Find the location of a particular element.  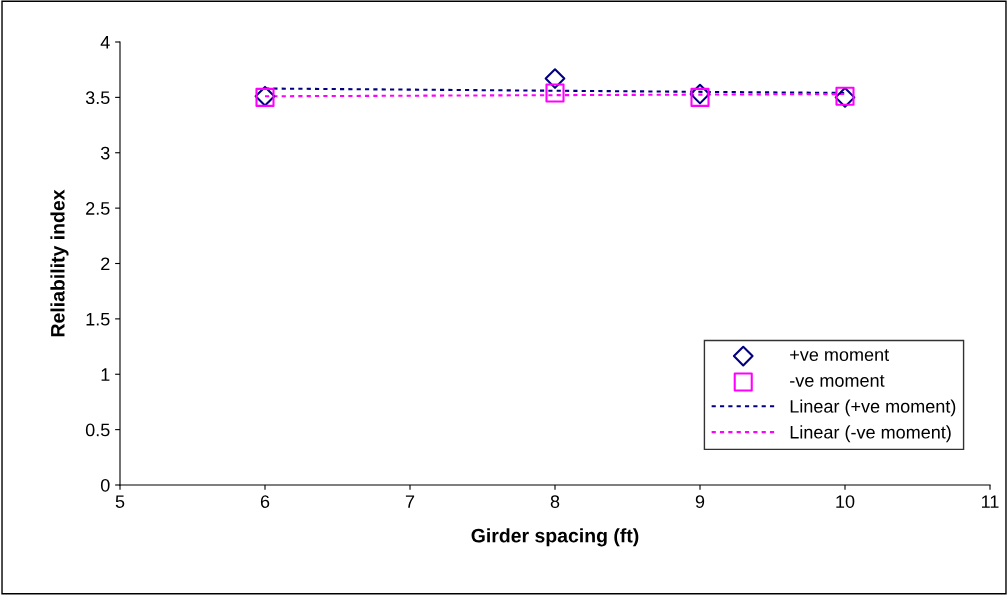

x-tick-label: 9 is located at coordinates (700, 501).